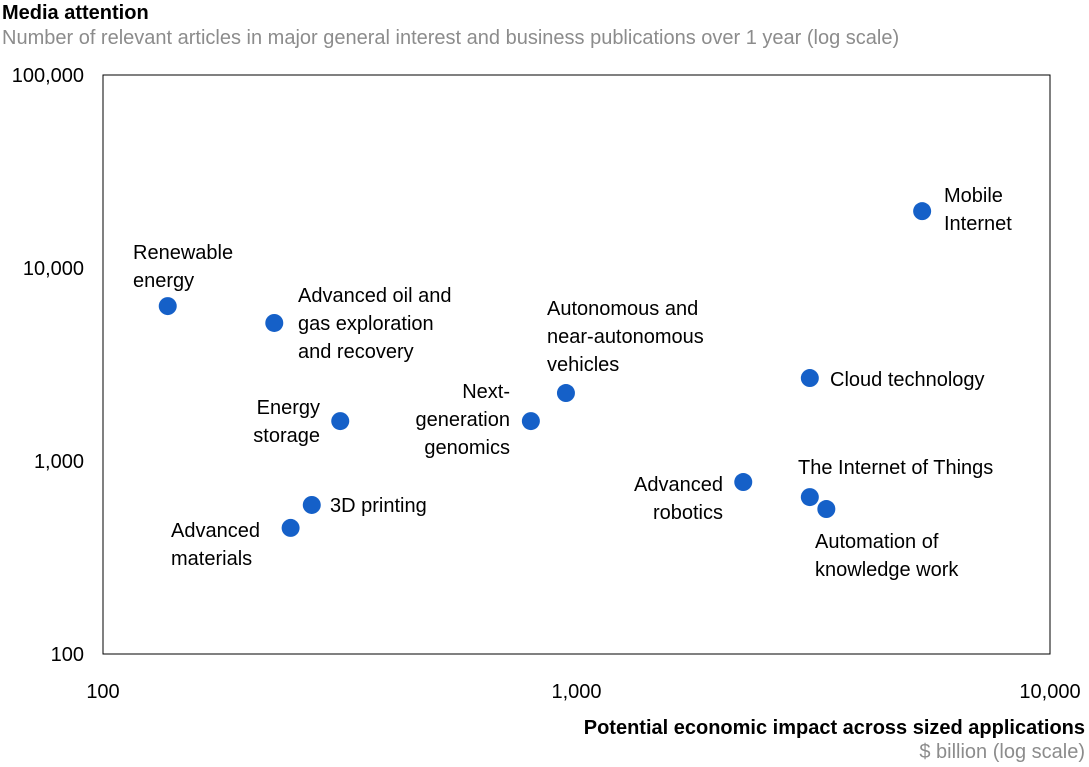 This screenshot has width=1089, height=767. Describe the element at coordinates (163, 281) in the screenshot. I see `data-point-label: energy` at that location.